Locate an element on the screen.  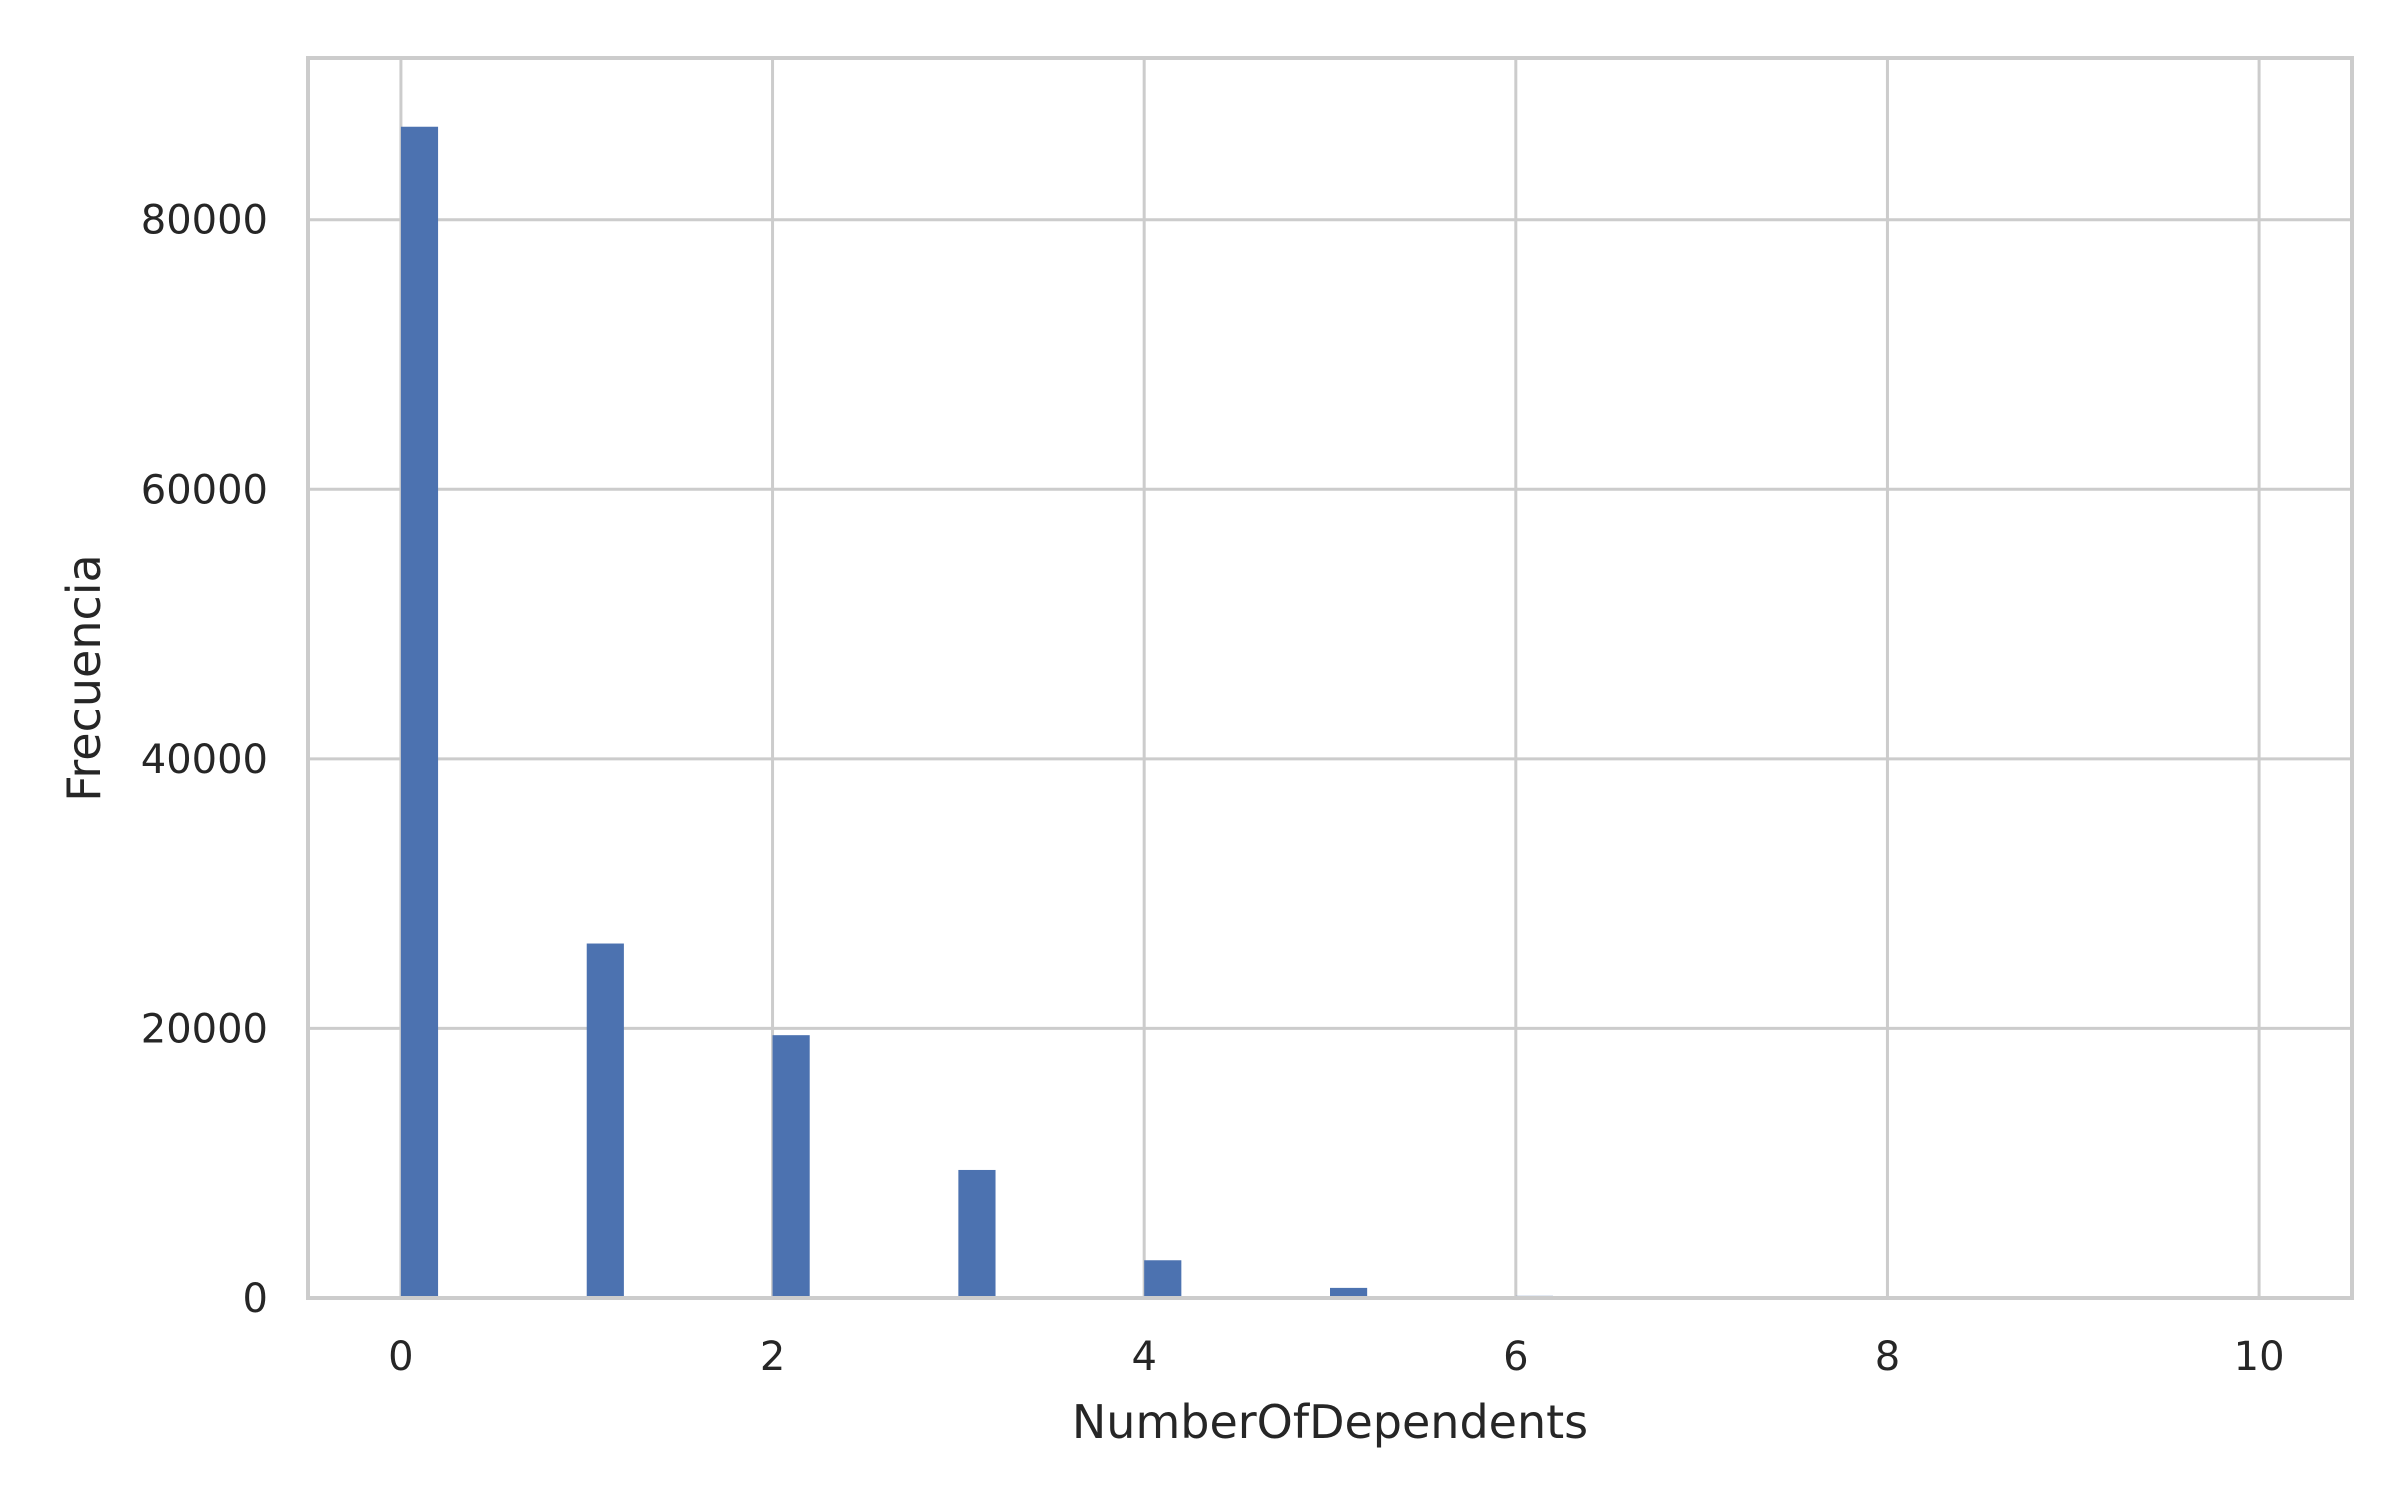
y-tick-label: 20000 is located at coordinates (204, 1029).